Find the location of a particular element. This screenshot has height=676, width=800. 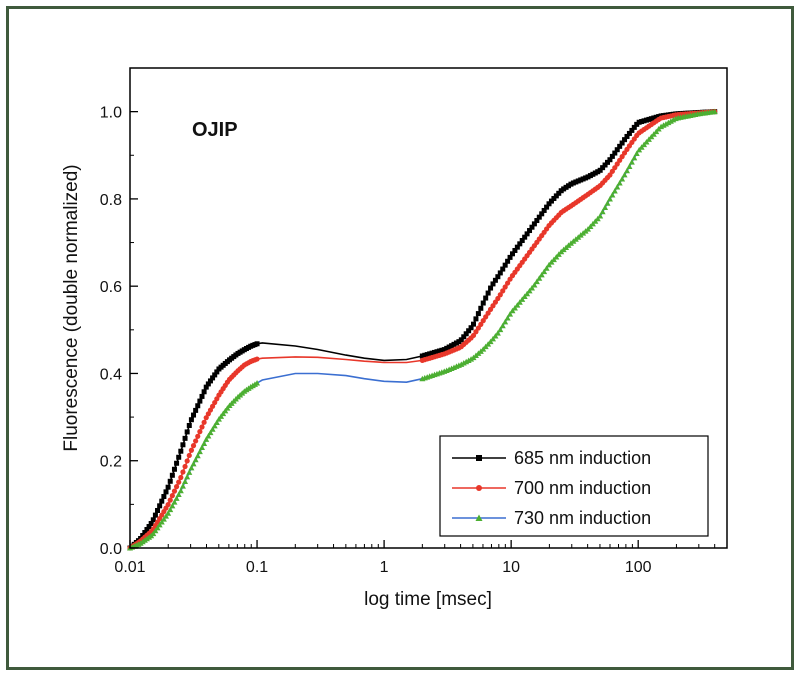

x-tick-label: 100 is located at coordinates (638, 567).